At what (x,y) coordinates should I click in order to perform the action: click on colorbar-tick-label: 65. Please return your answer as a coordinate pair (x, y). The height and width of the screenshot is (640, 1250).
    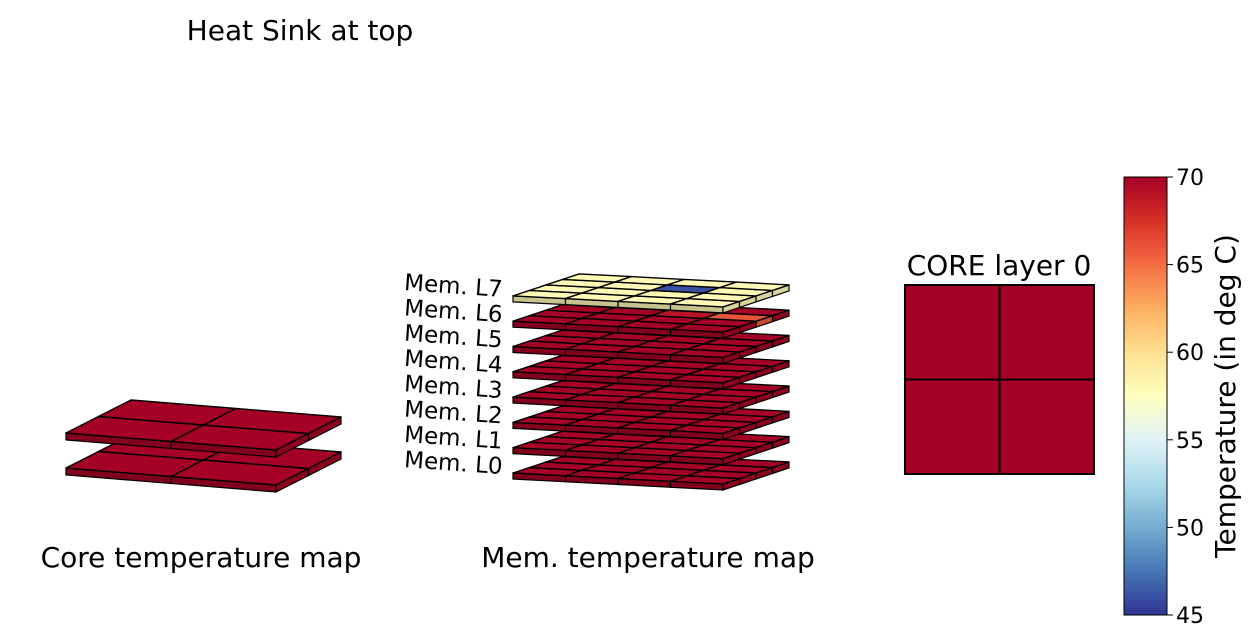
    Looking at the image, I should click on (1190, 266).